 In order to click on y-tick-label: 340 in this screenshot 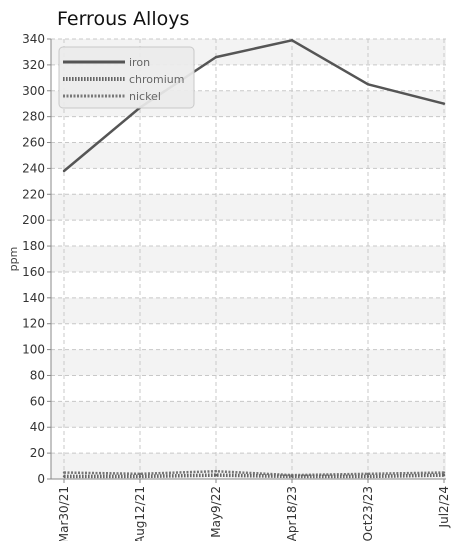, I will do `click(33, 39)`.